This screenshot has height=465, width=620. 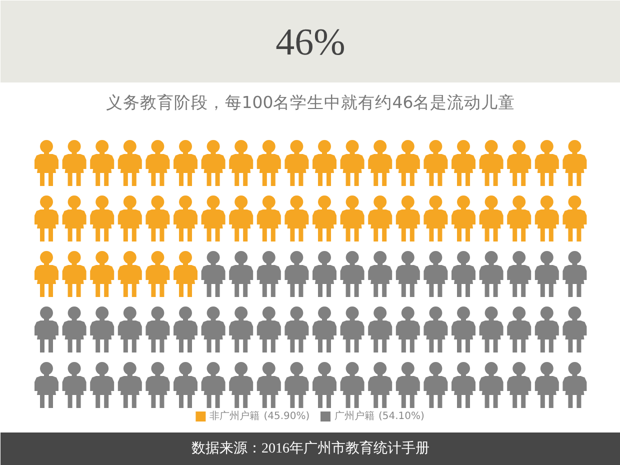 What do you see at coordinates (311, 43) in the screenshot?
I see `text: 46%` at bounding box center [311, 43].